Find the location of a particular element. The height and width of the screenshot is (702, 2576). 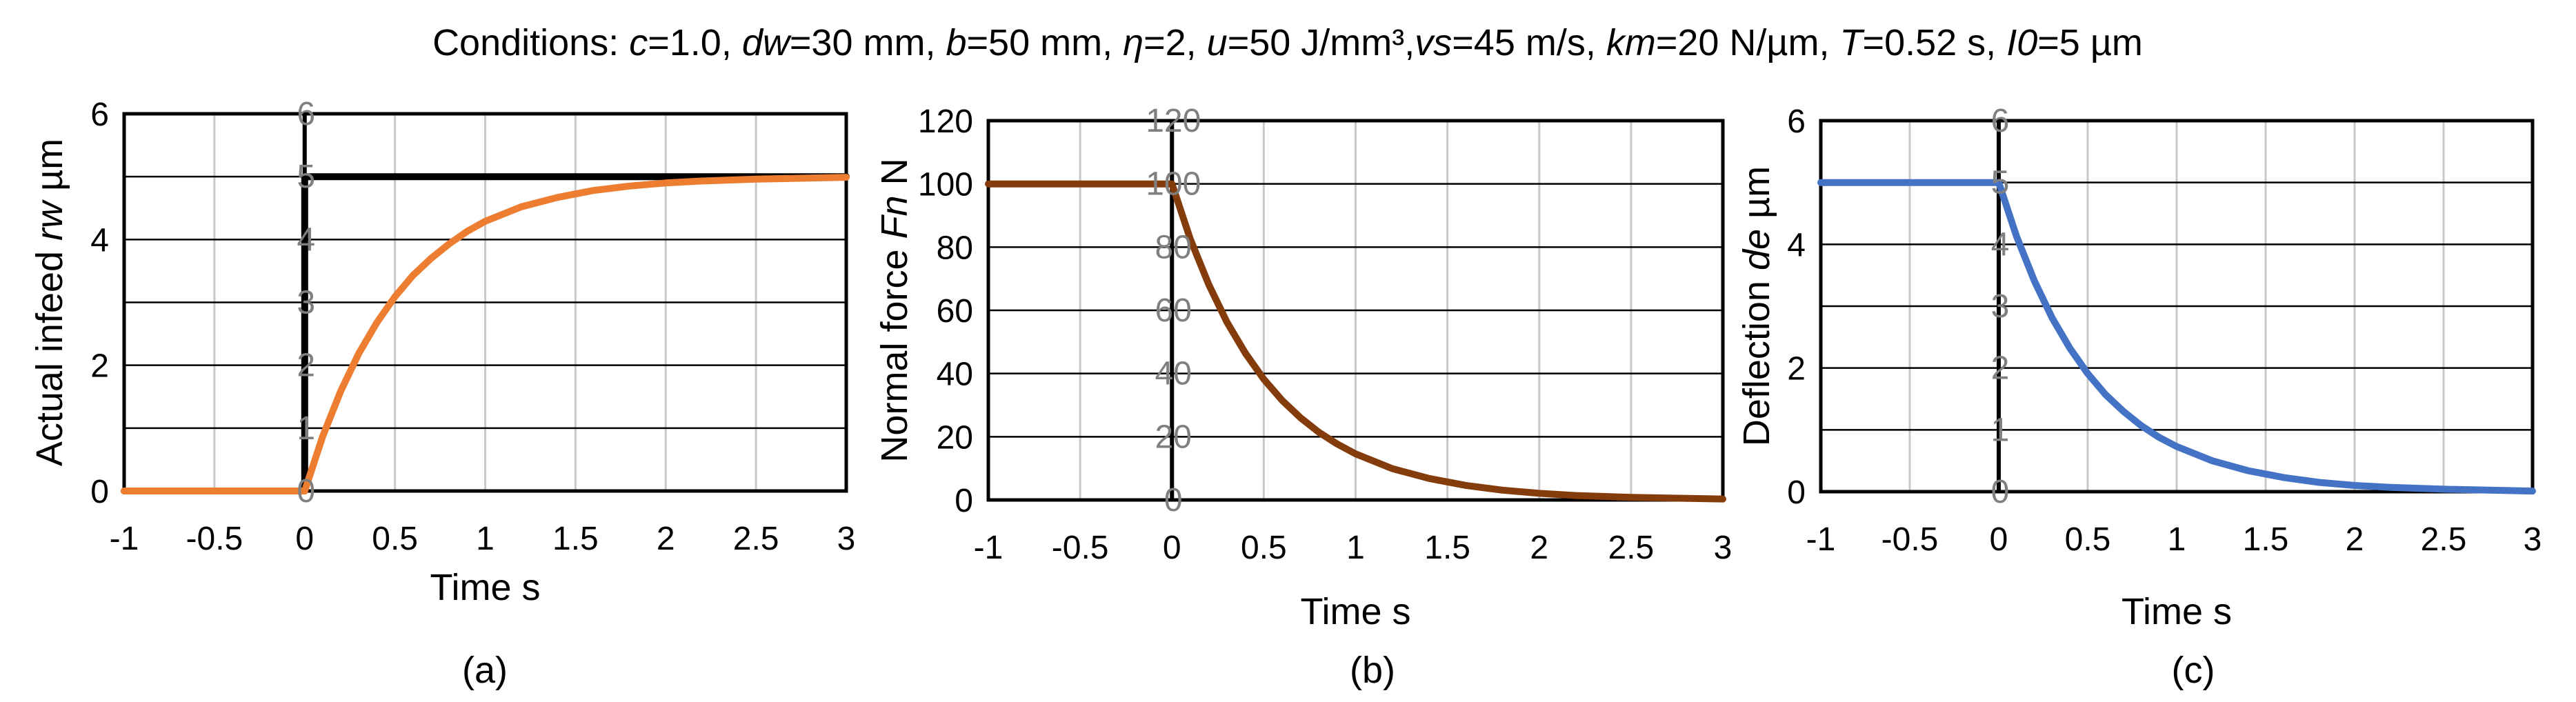

conditions-part: T is located at coordinates (1853, 43).